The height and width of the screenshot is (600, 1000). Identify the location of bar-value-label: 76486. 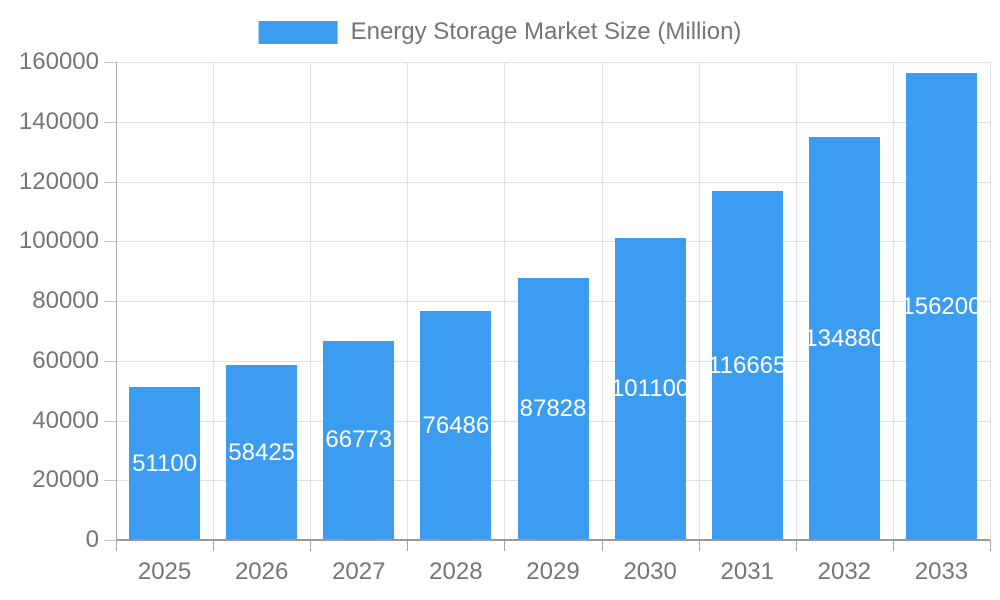
(456, 425).